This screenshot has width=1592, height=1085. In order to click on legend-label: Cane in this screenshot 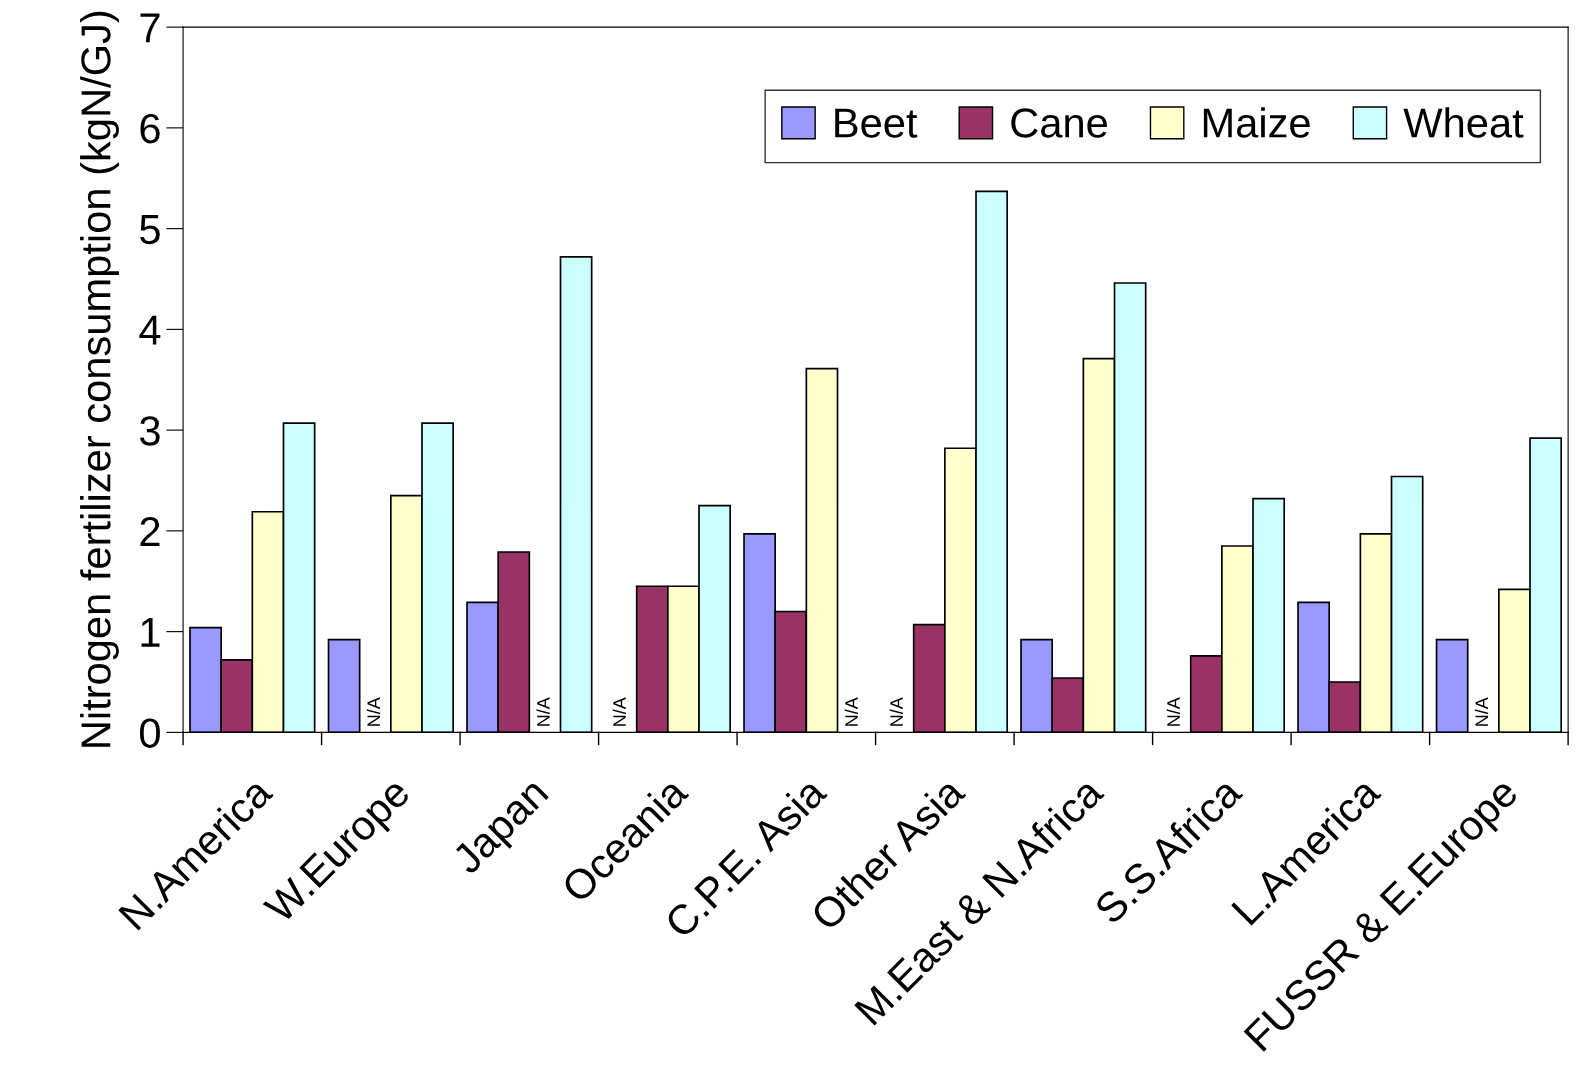, I will do `click(1059, 123)`.